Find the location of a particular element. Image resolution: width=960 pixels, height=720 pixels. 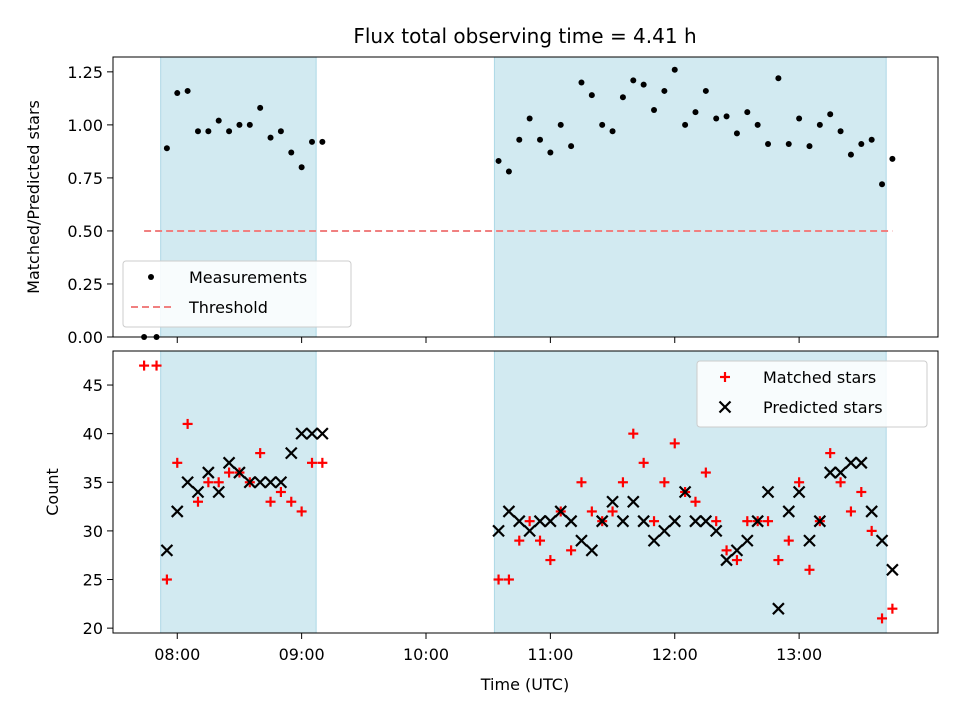

legend-label-matched-stars: Matched stars is located at coordinates (819, 377).